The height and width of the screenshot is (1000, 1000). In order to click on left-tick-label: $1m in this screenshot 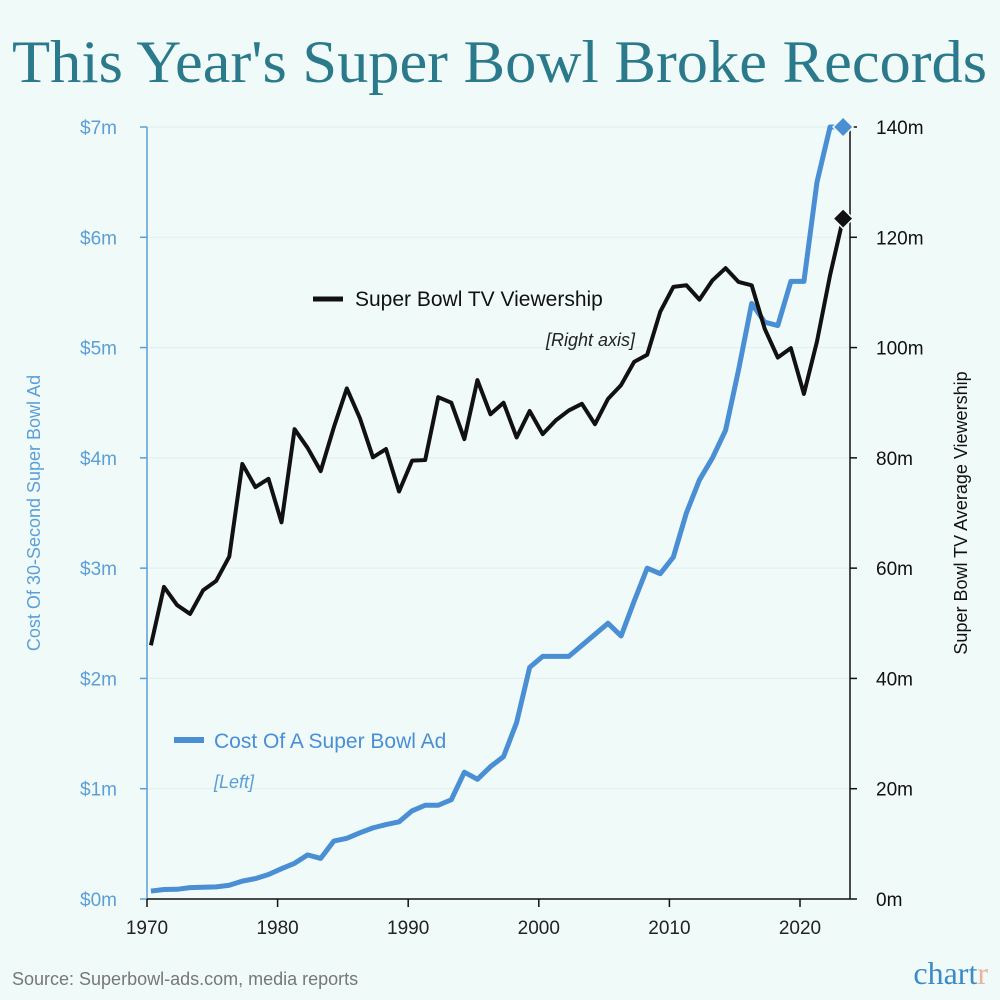, I will do `click(98, 790)`.